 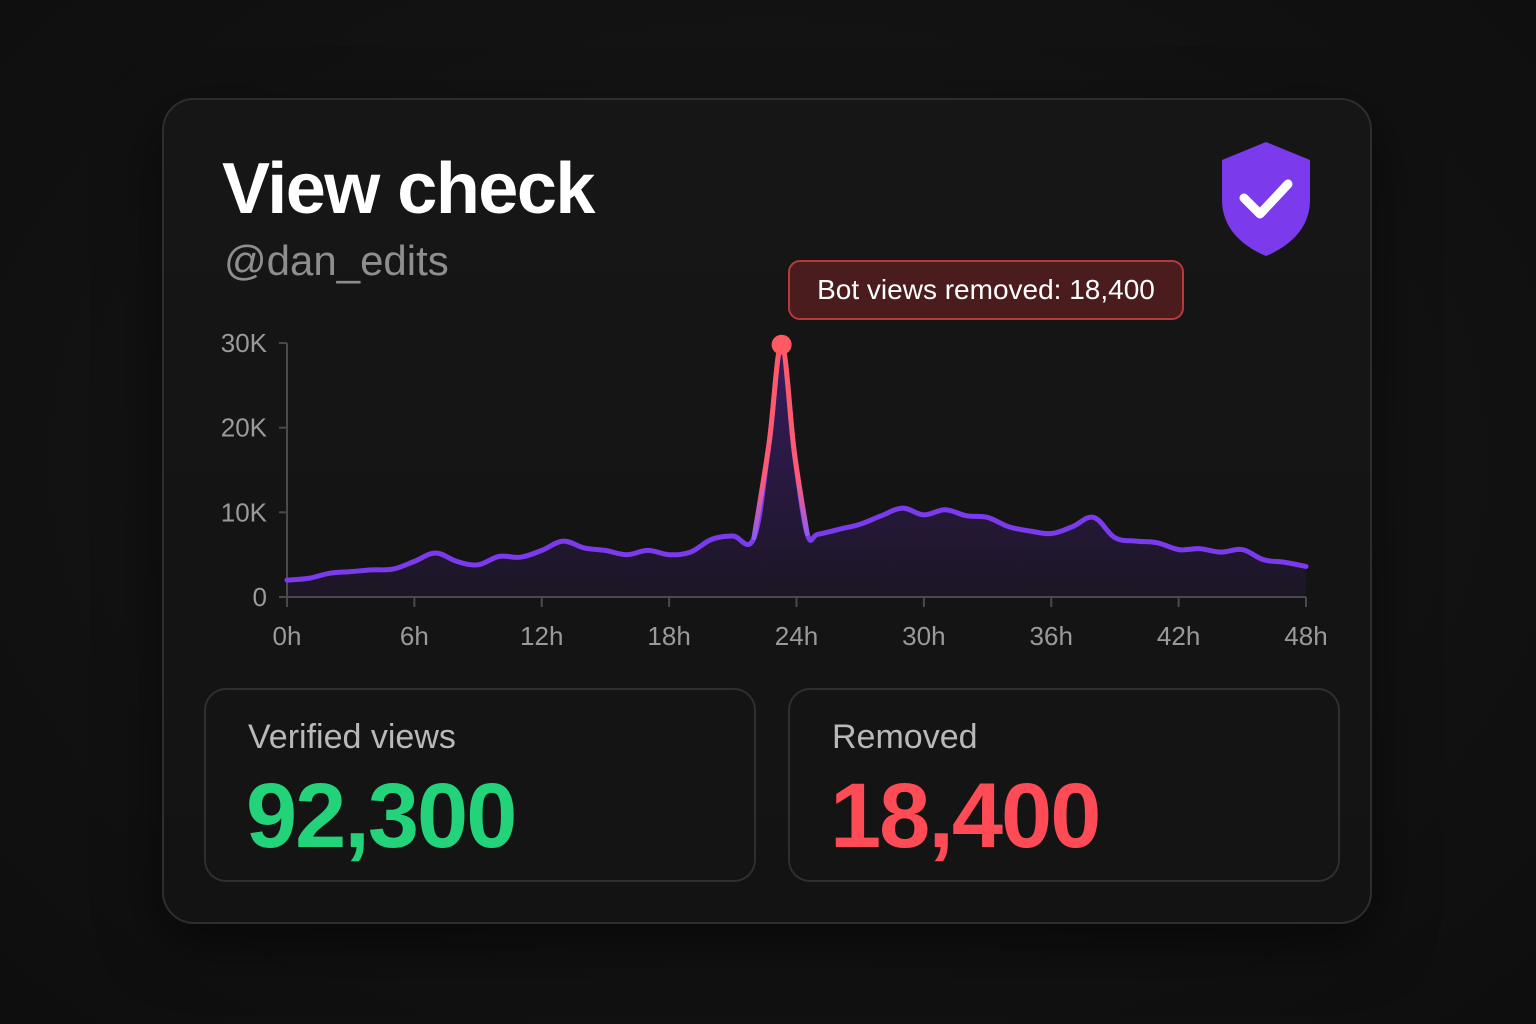 What do you see at coordinates (244, 428) in the screenshot?
I see `y-tick-label: 20K` at bounding box center [244, 428].